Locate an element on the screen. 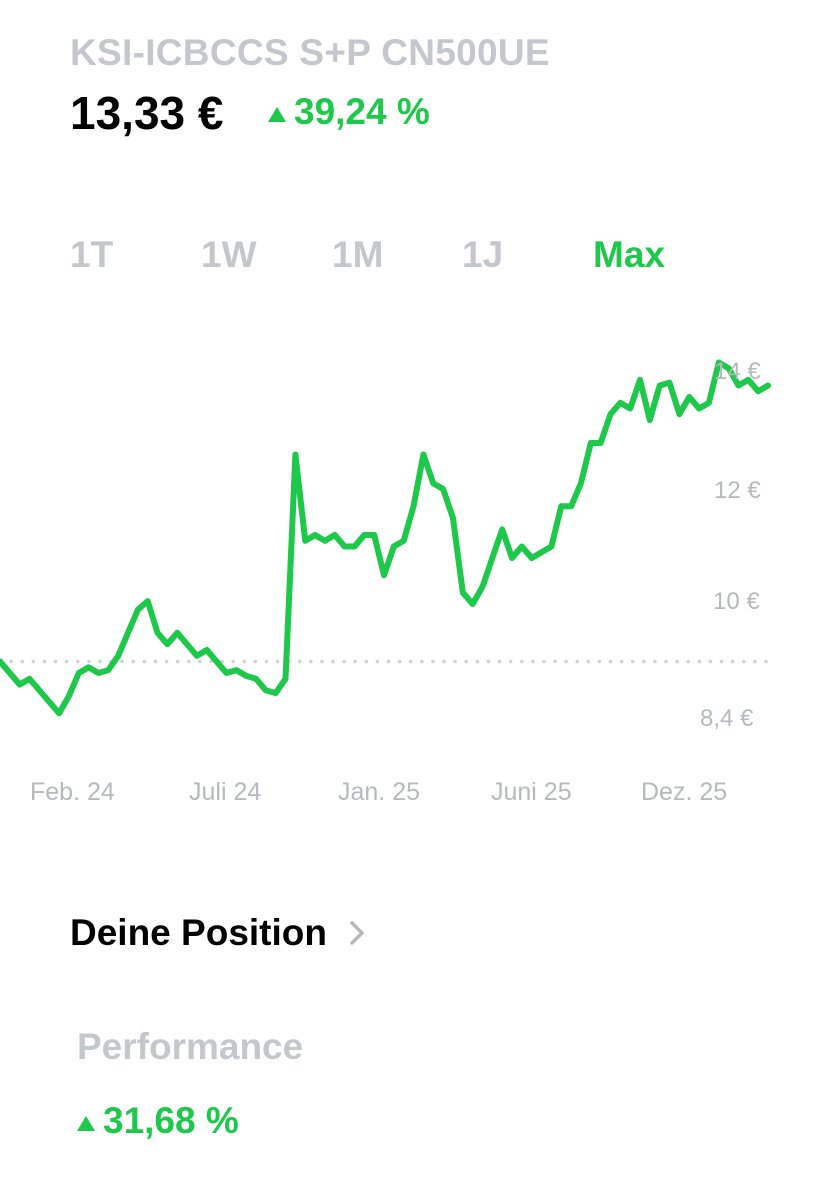  tab-1j: 1J is located at coordinates (483, 254).